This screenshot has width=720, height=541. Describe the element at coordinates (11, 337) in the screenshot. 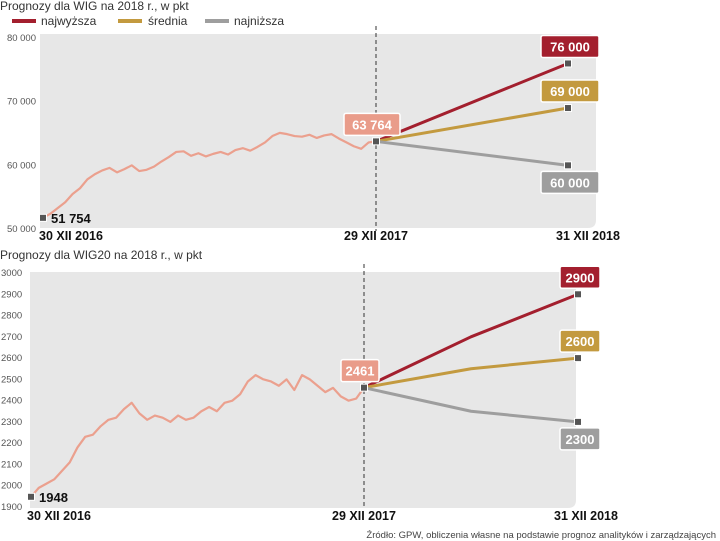

I see `y-tick-label: 2700` at that location.